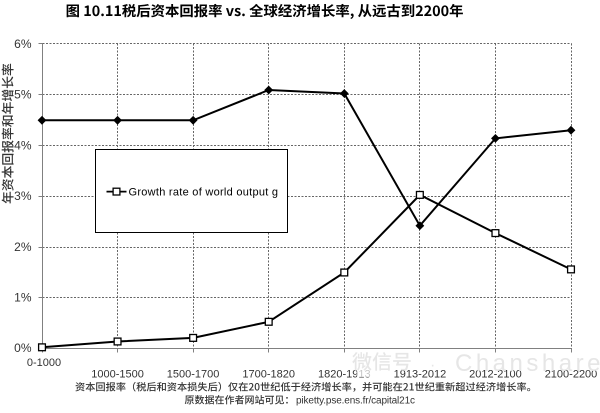  What do you see at coordinates (268, 375) in the screenshot?
I see `svg-text: 1700-1820` at bounding box center [268, 375].